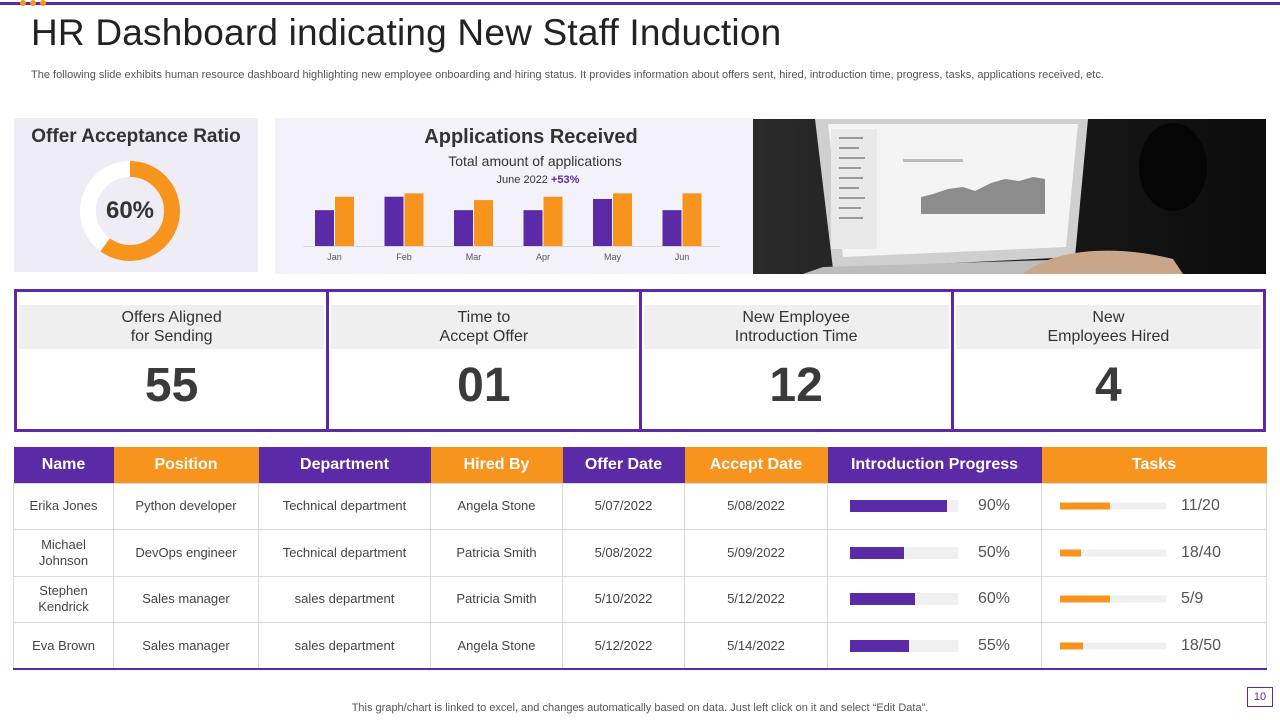  What do you see at coordinates (136, 136) in the screenshot?
I see `offer-acceptance-title: Offer Acceptance Ratio` at bounding box center [136, 136].